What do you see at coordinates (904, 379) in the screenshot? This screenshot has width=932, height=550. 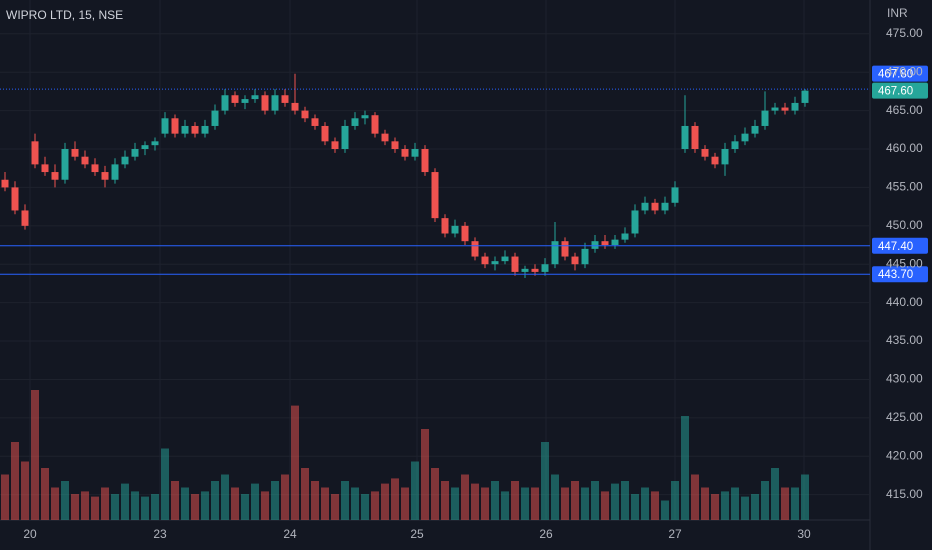 I see `y-tick-label: 430.00` at bounding box center [904, 379].